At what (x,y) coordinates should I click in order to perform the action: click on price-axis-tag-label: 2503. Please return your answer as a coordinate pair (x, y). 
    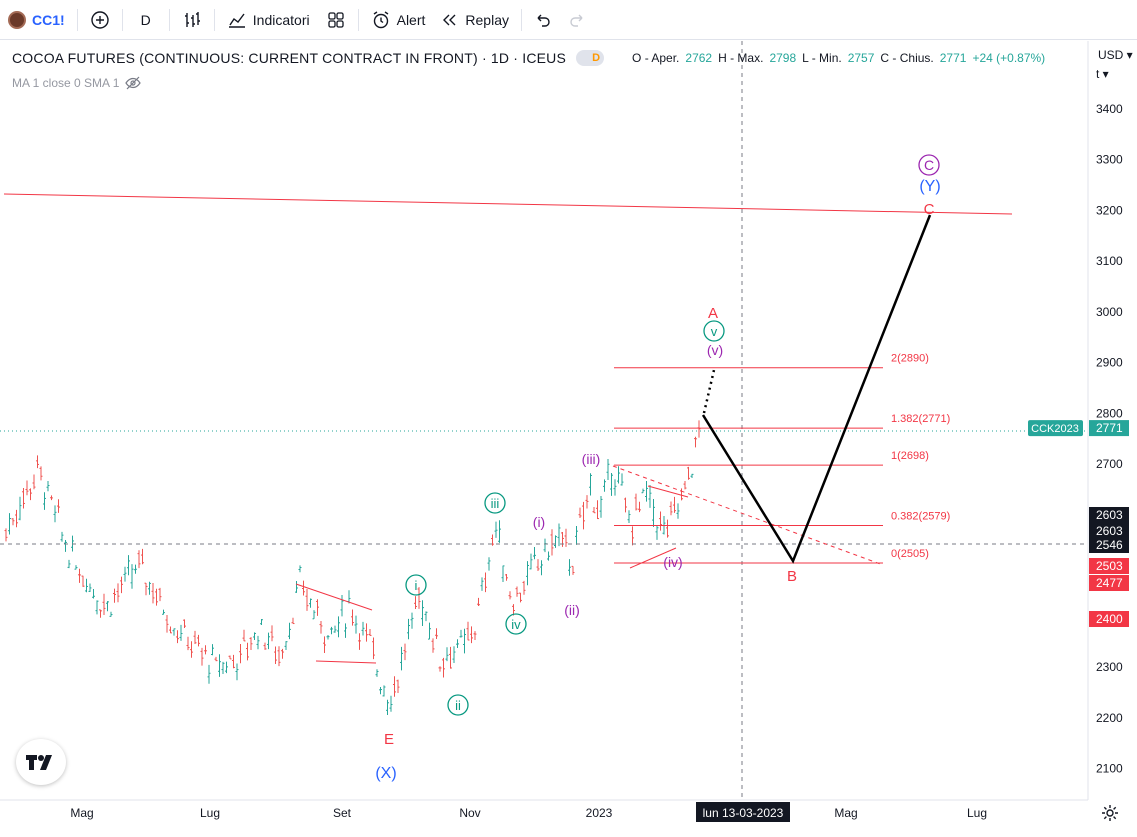
    Looking at the image, I should click on (1109, 566).